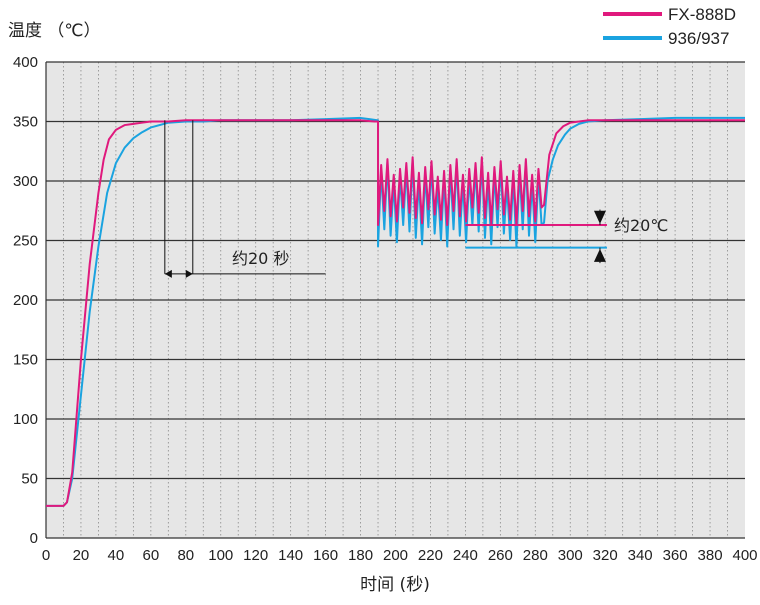 The image size is (760, 605). What do you see at coordinates (25, 181) in the screenshot?
I see `y-tick-label: 300` at bounding box center [25, 181].